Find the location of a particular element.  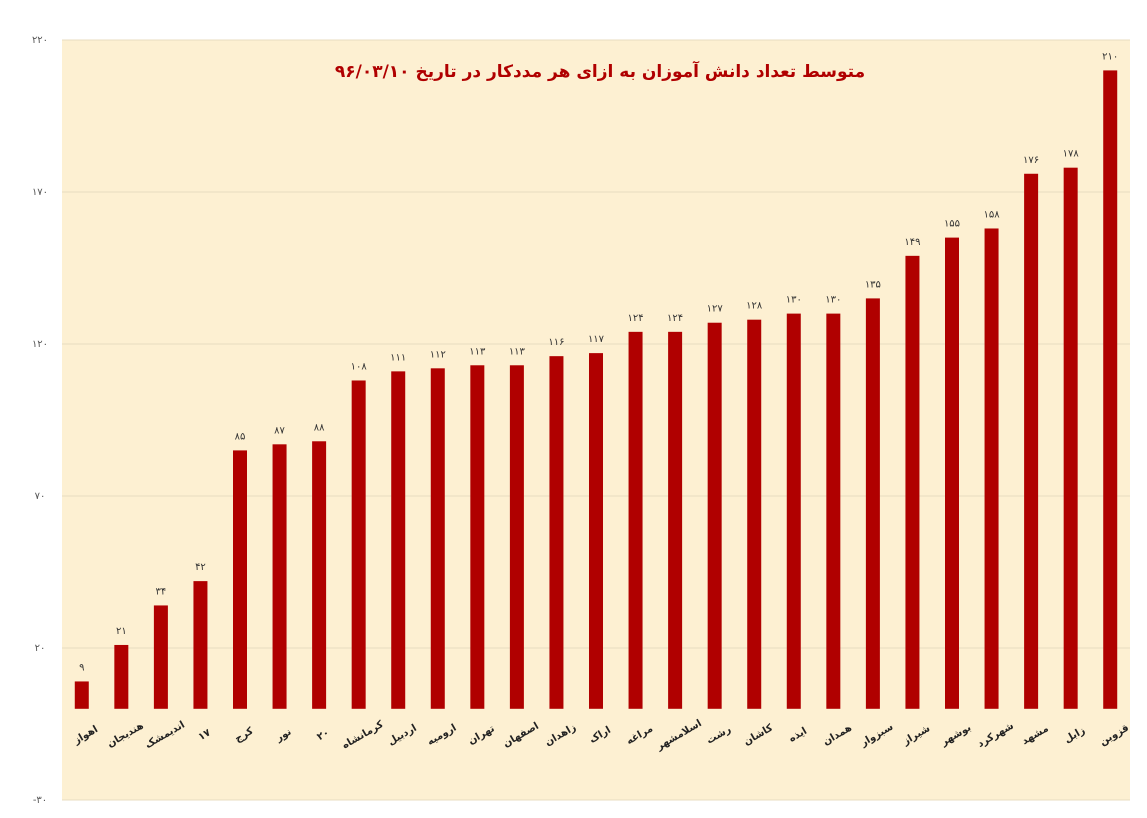

y-tick-label: ۱۷۰ is located at coordinates (40, 192).